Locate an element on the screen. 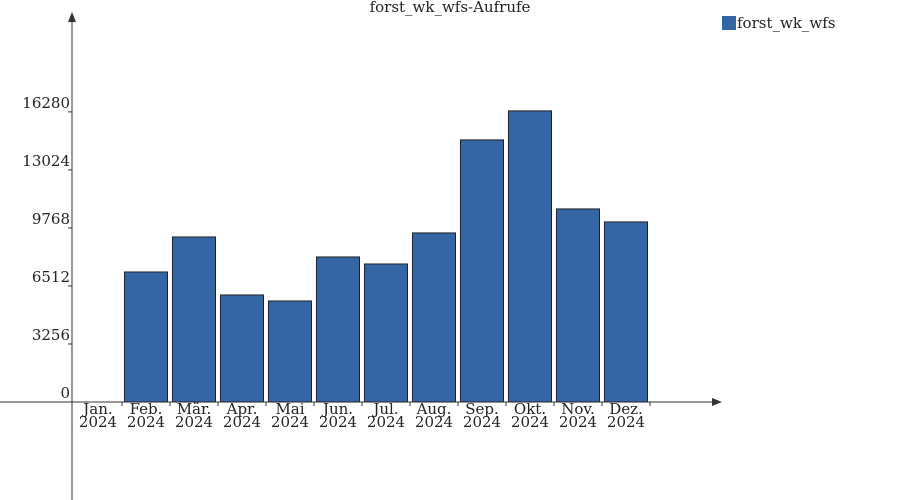 Image resolution: width=900 pixels, height=500 pixels. x-tick-label: Mai is located at coordinates (289, 409).